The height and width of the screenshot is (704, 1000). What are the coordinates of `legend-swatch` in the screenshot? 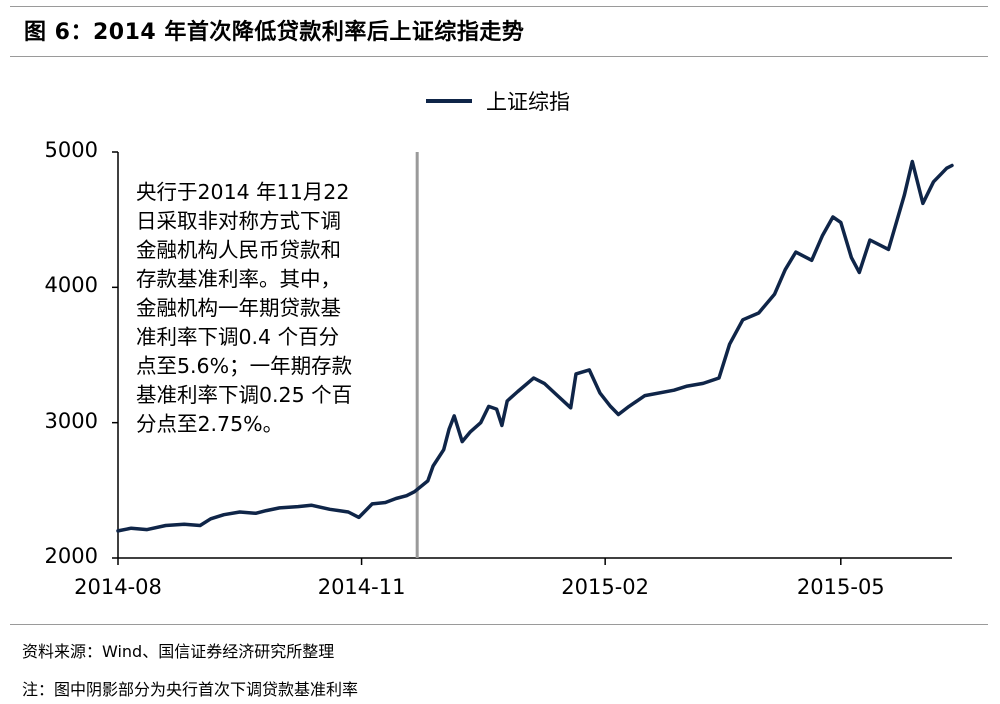 It's located at (449, 101).